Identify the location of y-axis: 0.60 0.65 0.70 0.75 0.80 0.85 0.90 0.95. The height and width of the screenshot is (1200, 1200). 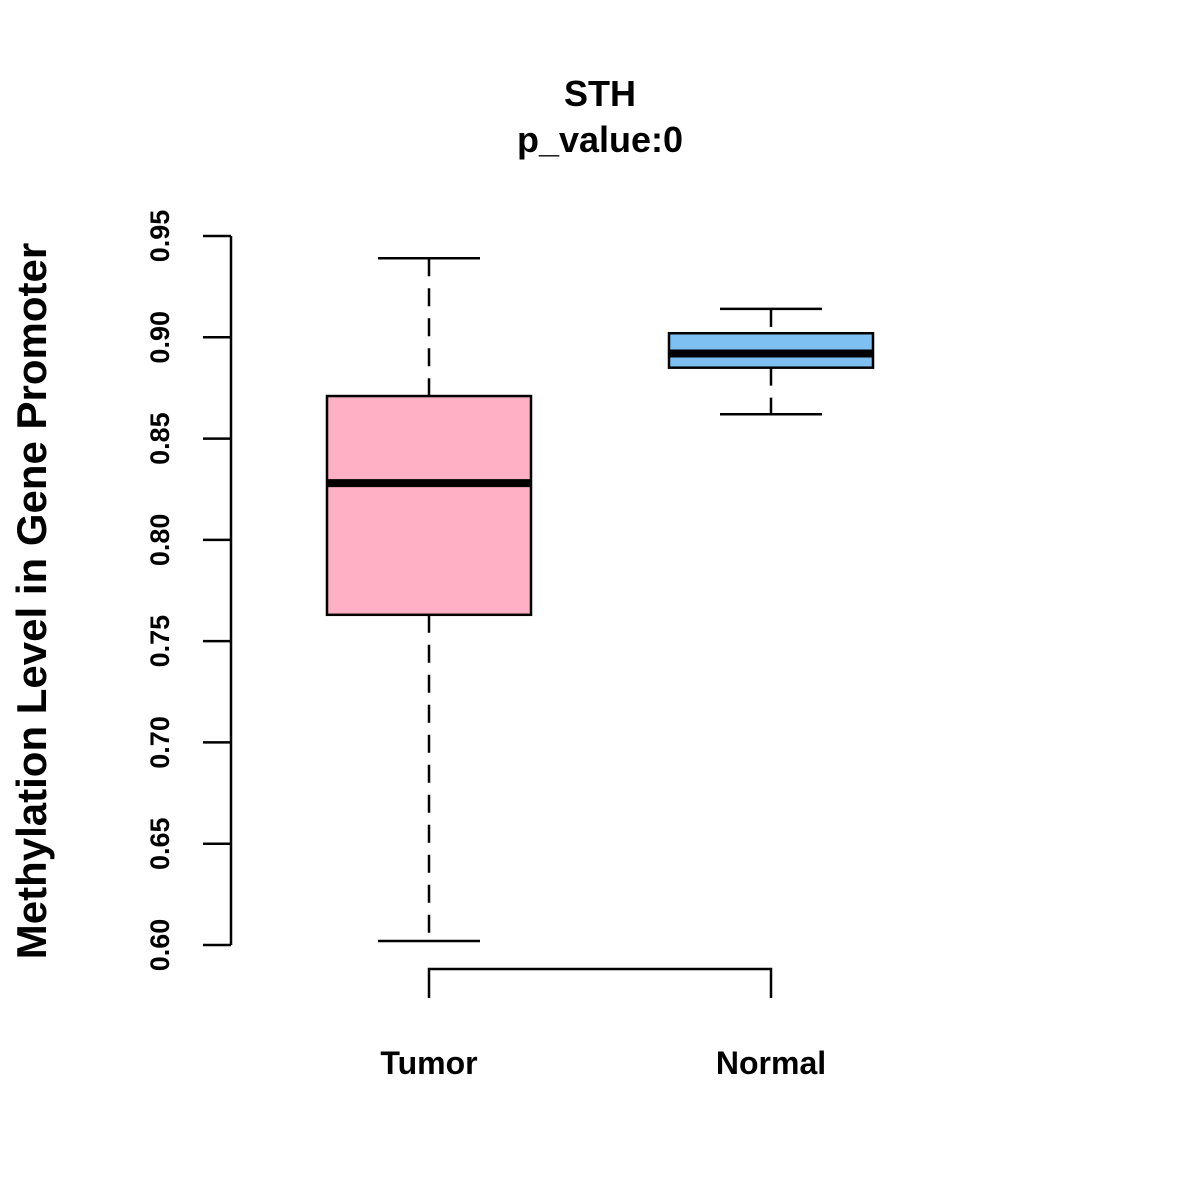
(189, 591).